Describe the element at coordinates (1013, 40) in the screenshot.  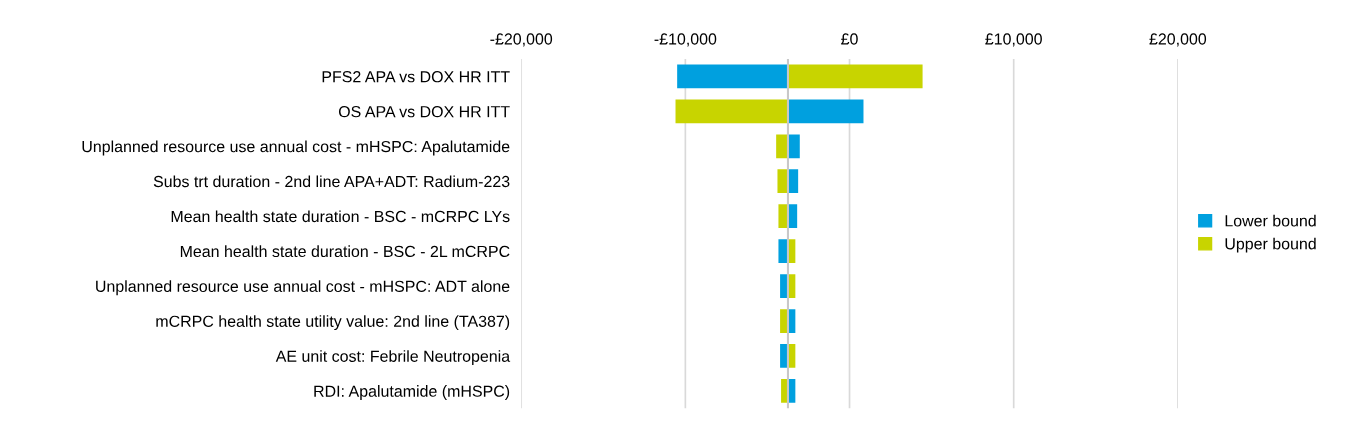
I see `x-tick-label: £10,000` at that location.